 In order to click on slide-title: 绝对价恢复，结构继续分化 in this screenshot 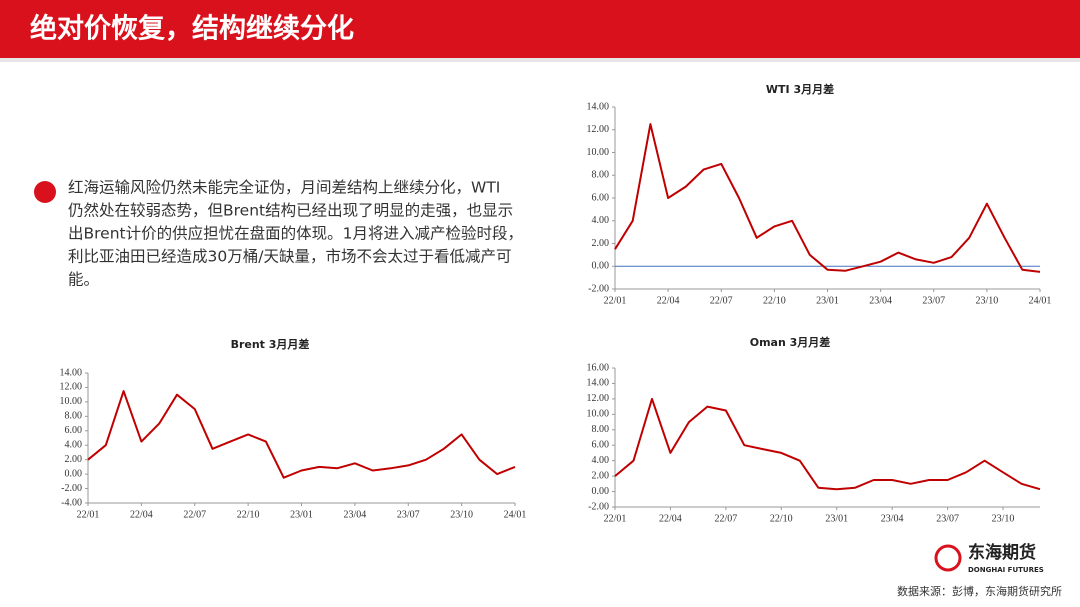, I will do `click(192, 29)`.